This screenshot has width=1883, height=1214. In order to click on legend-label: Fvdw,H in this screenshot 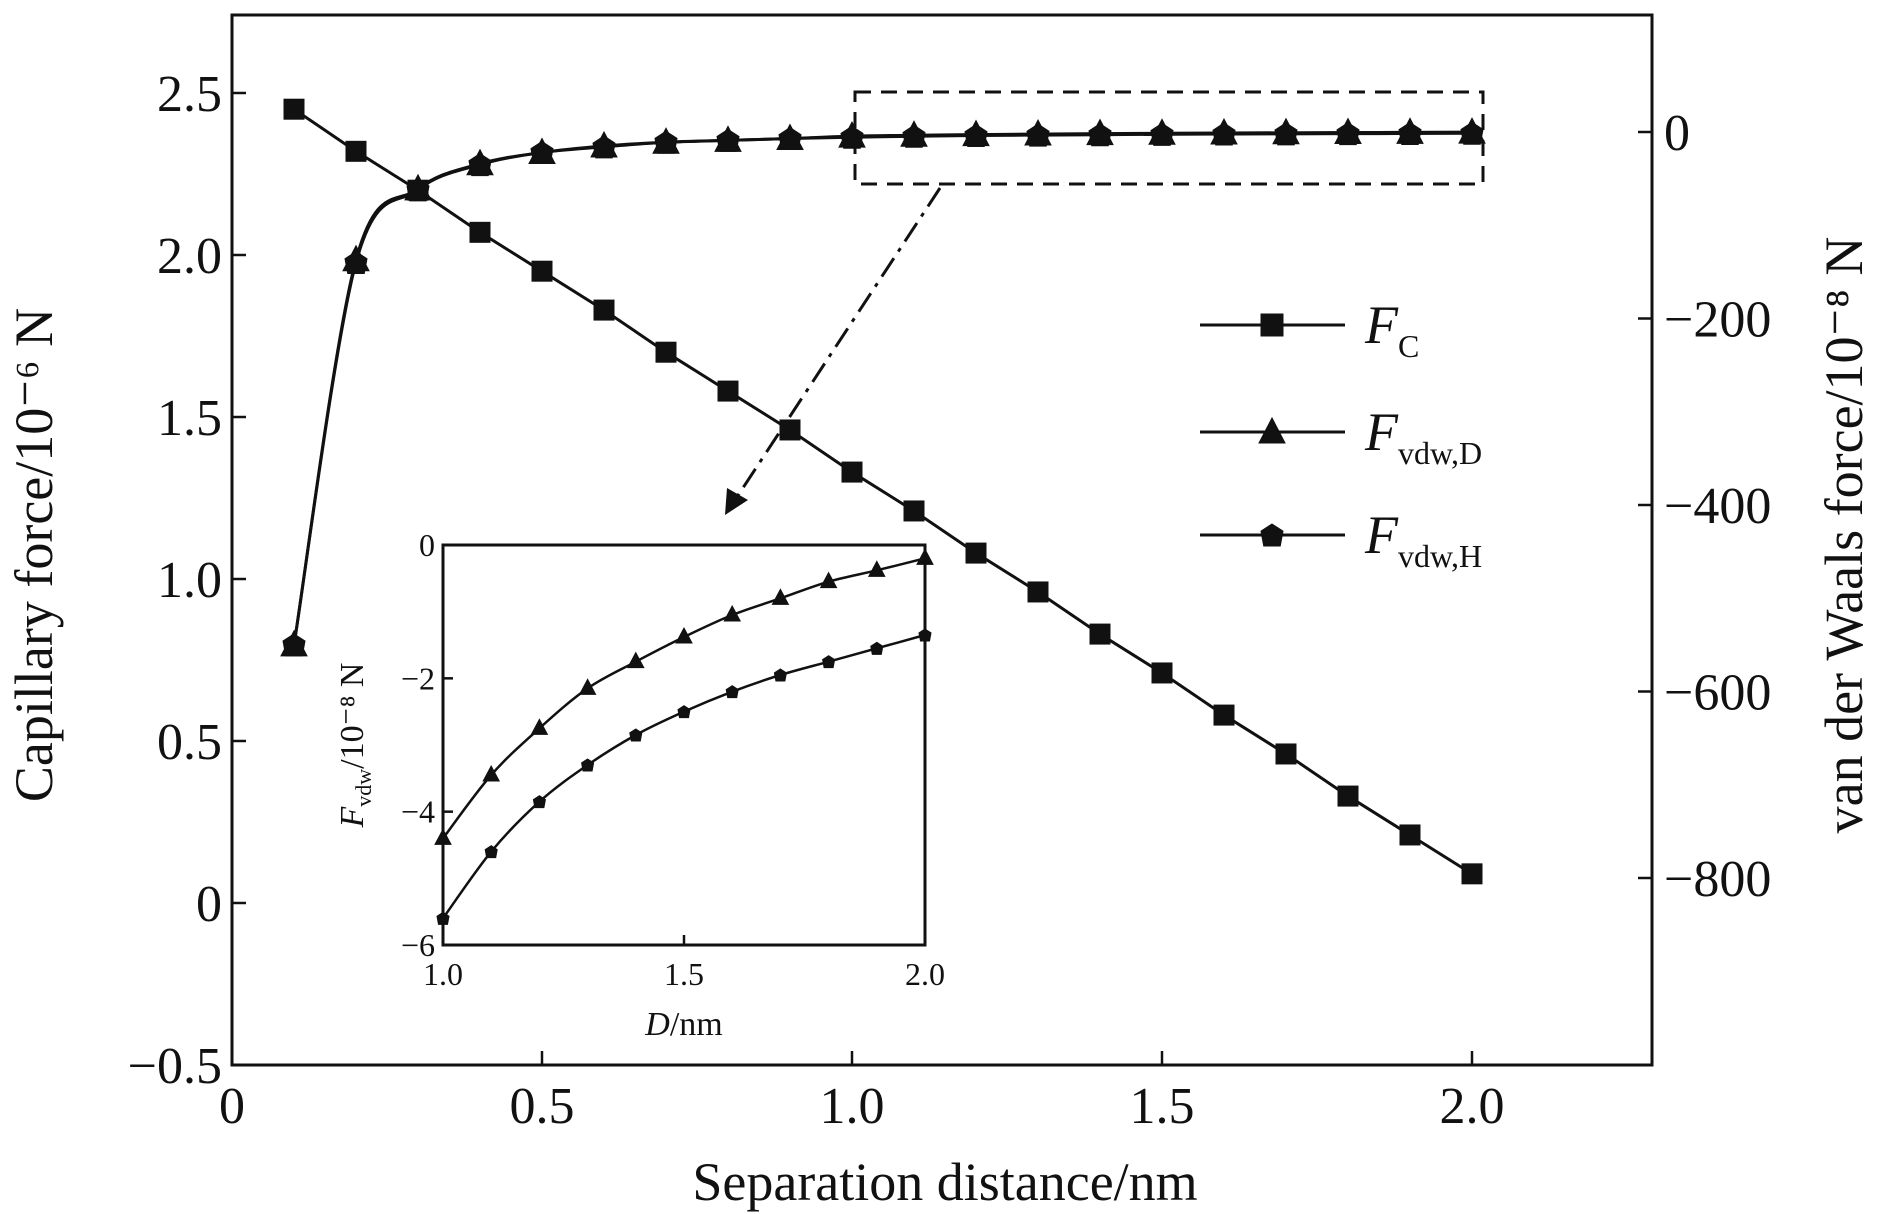, I will do `click(1423, 539)`.